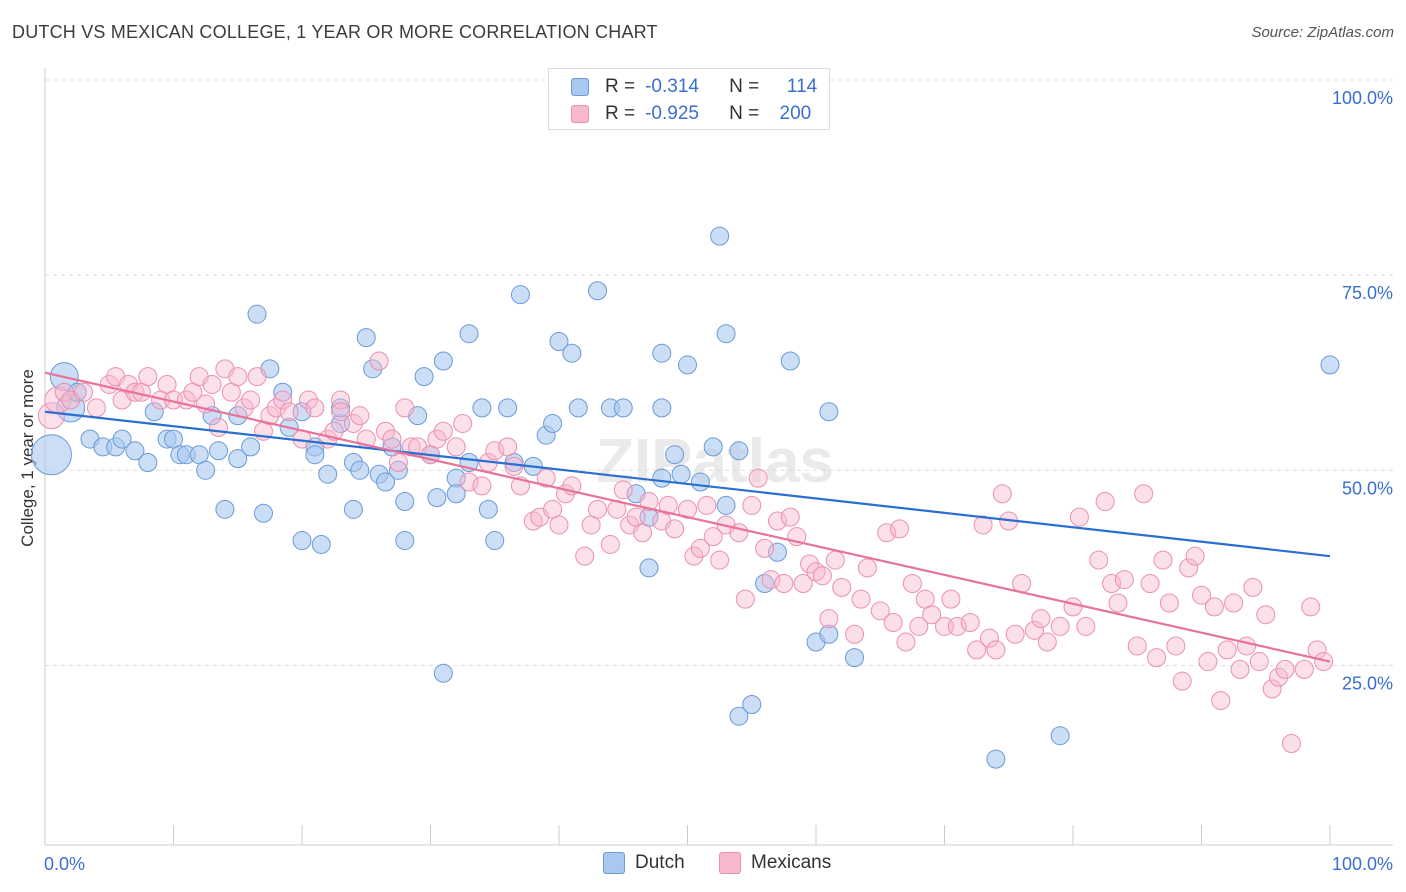 The width and height of the screenshot is (1406, 892). What do you see at coordinates (689, 99) in the screenshot?
I see `correlation-legend: R = -0.314 N = 114 R = -0.925 N = 200` at bounding box center [689, 99].